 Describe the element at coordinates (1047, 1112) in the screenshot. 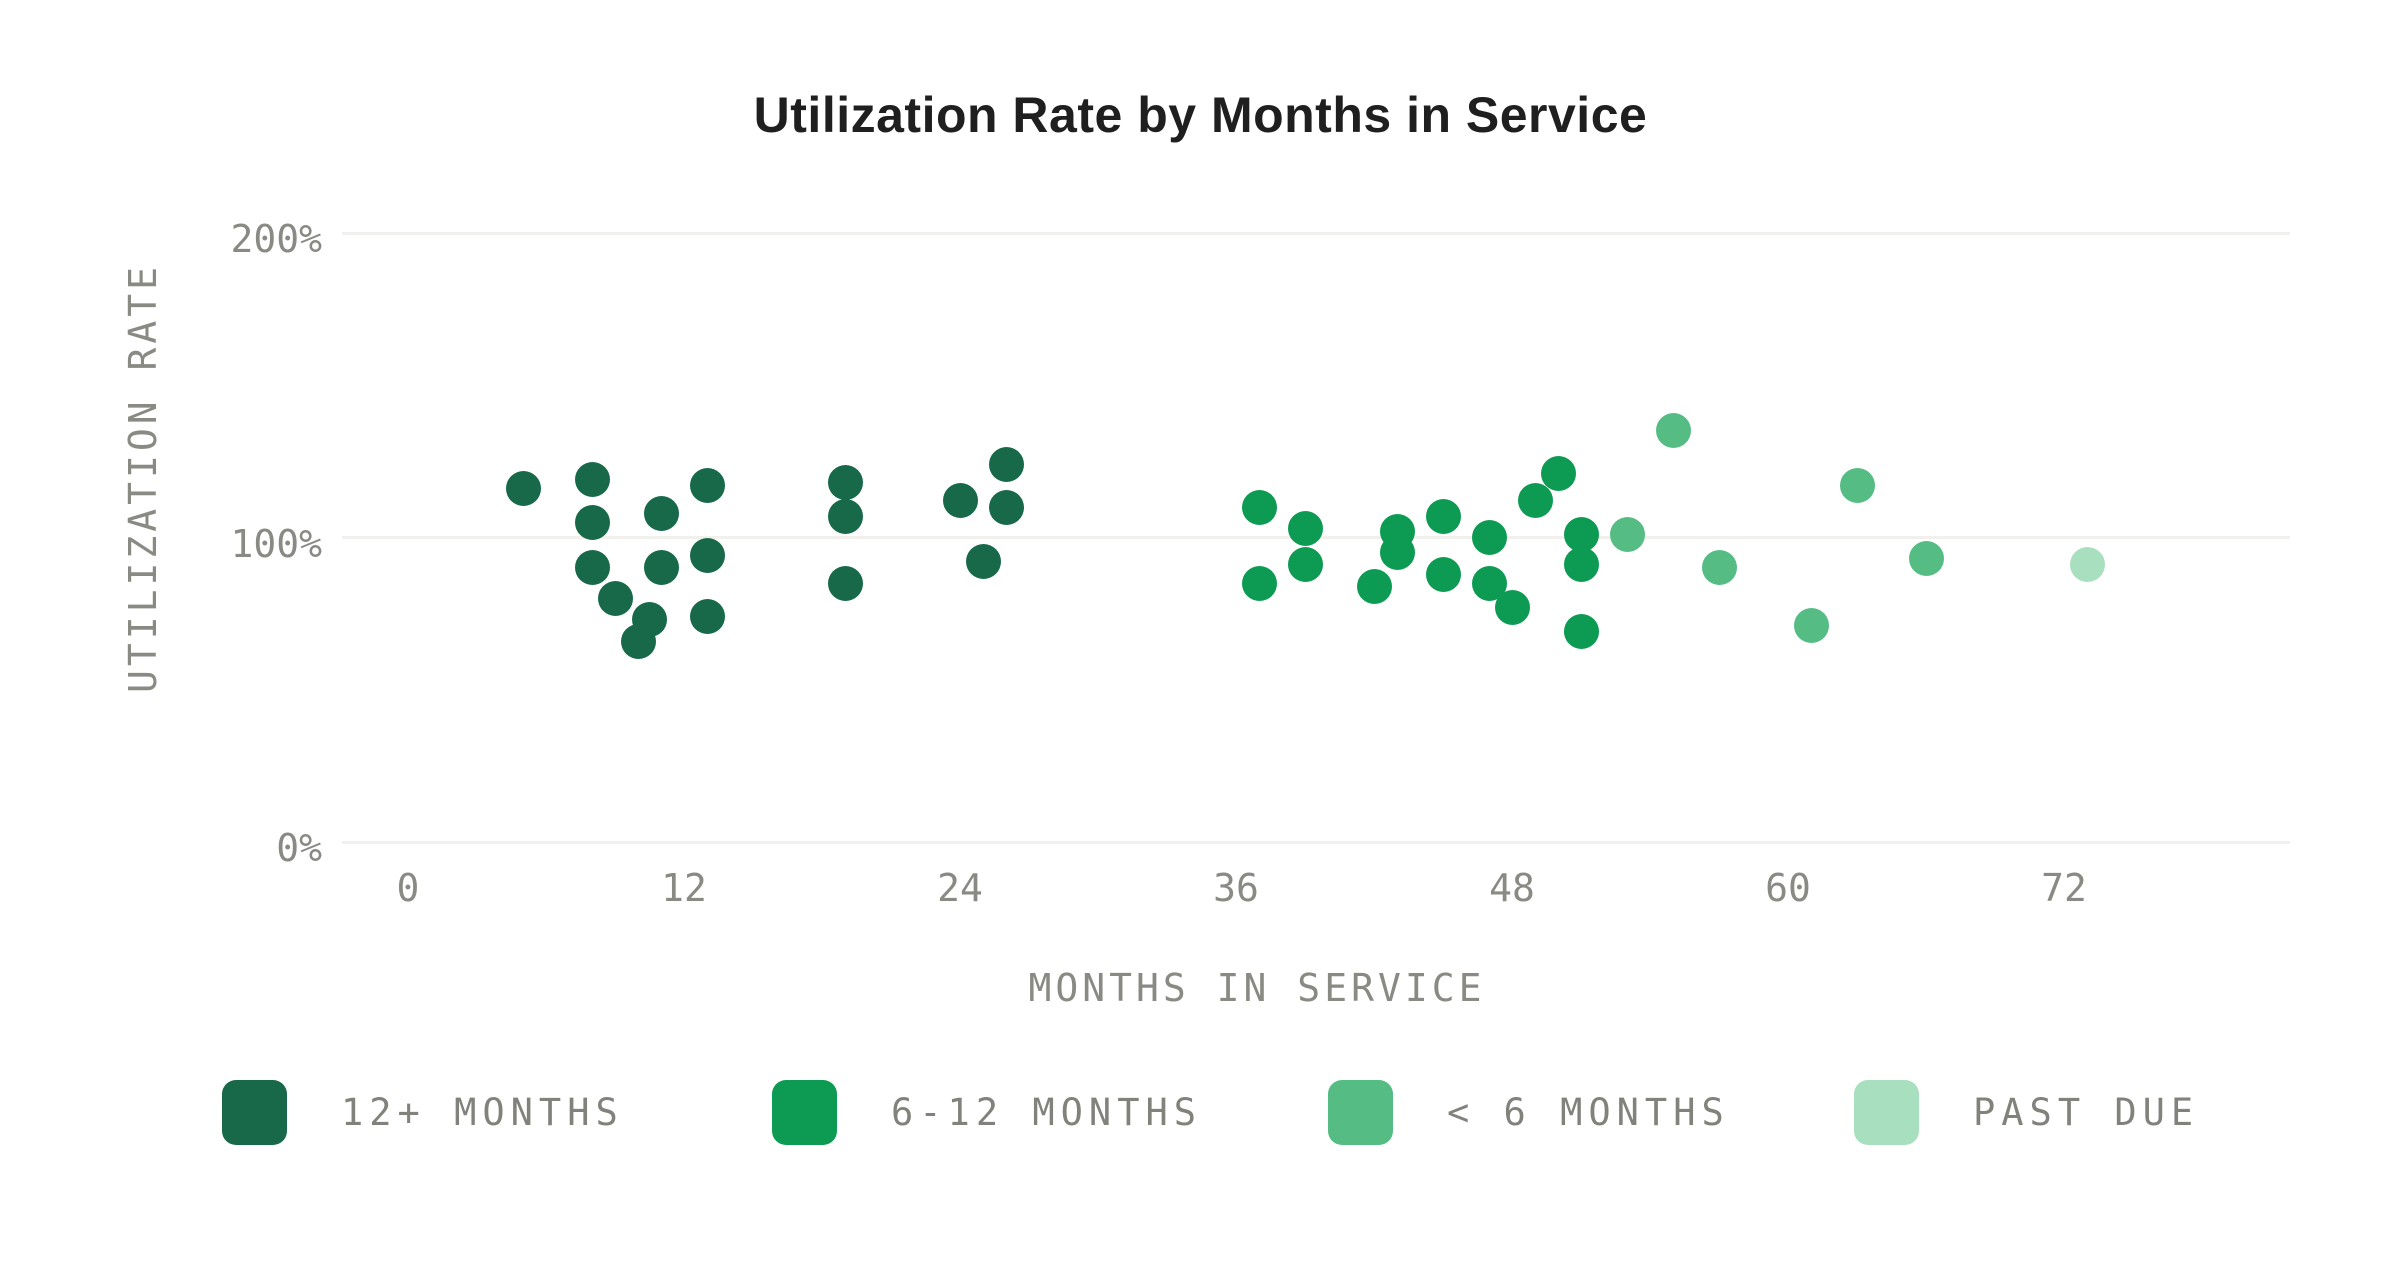

I see `legend-label: 6-12 MONTHS` at that location.